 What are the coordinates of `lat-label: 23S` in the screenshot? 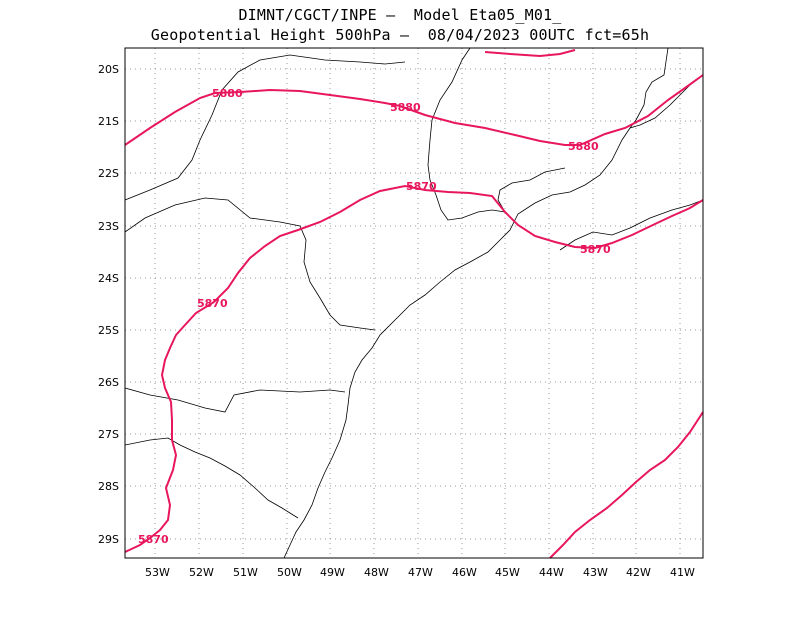 It's located at (108, 226).